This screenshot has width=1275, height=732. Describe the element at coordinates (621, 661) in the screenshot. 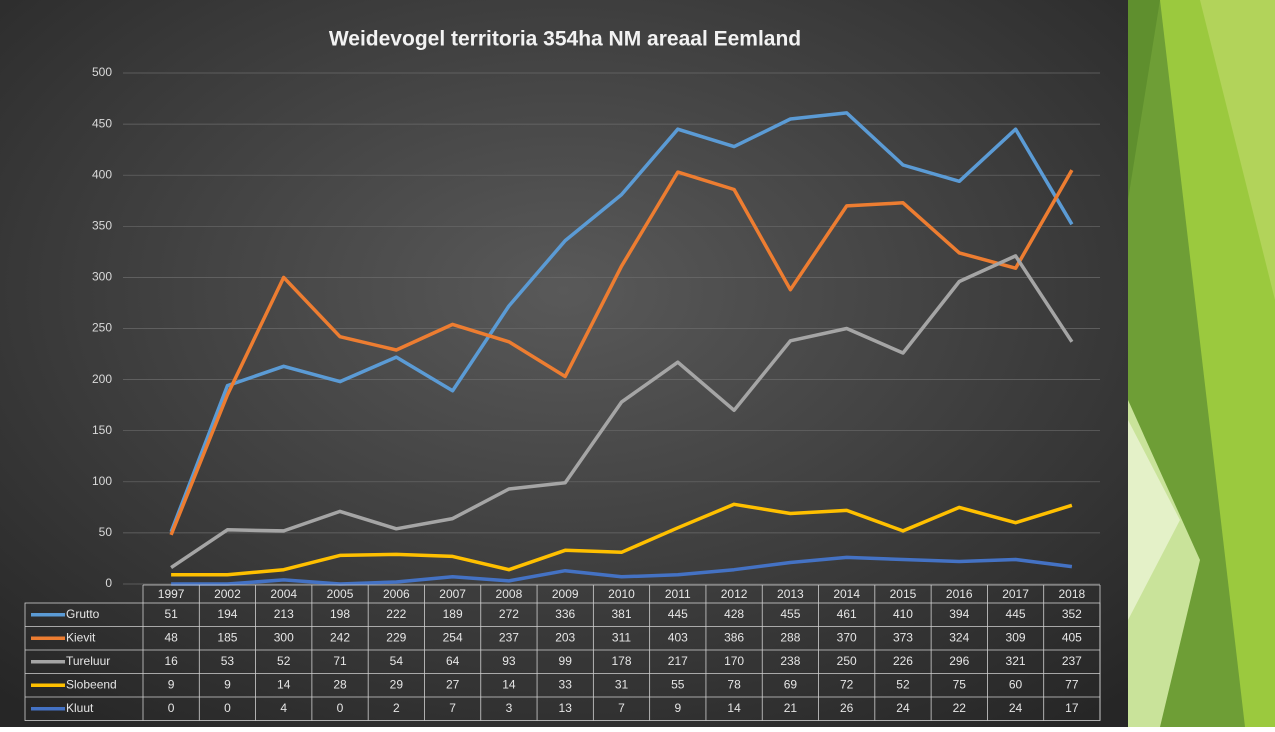

I see `data-table-value: 178` at that location.